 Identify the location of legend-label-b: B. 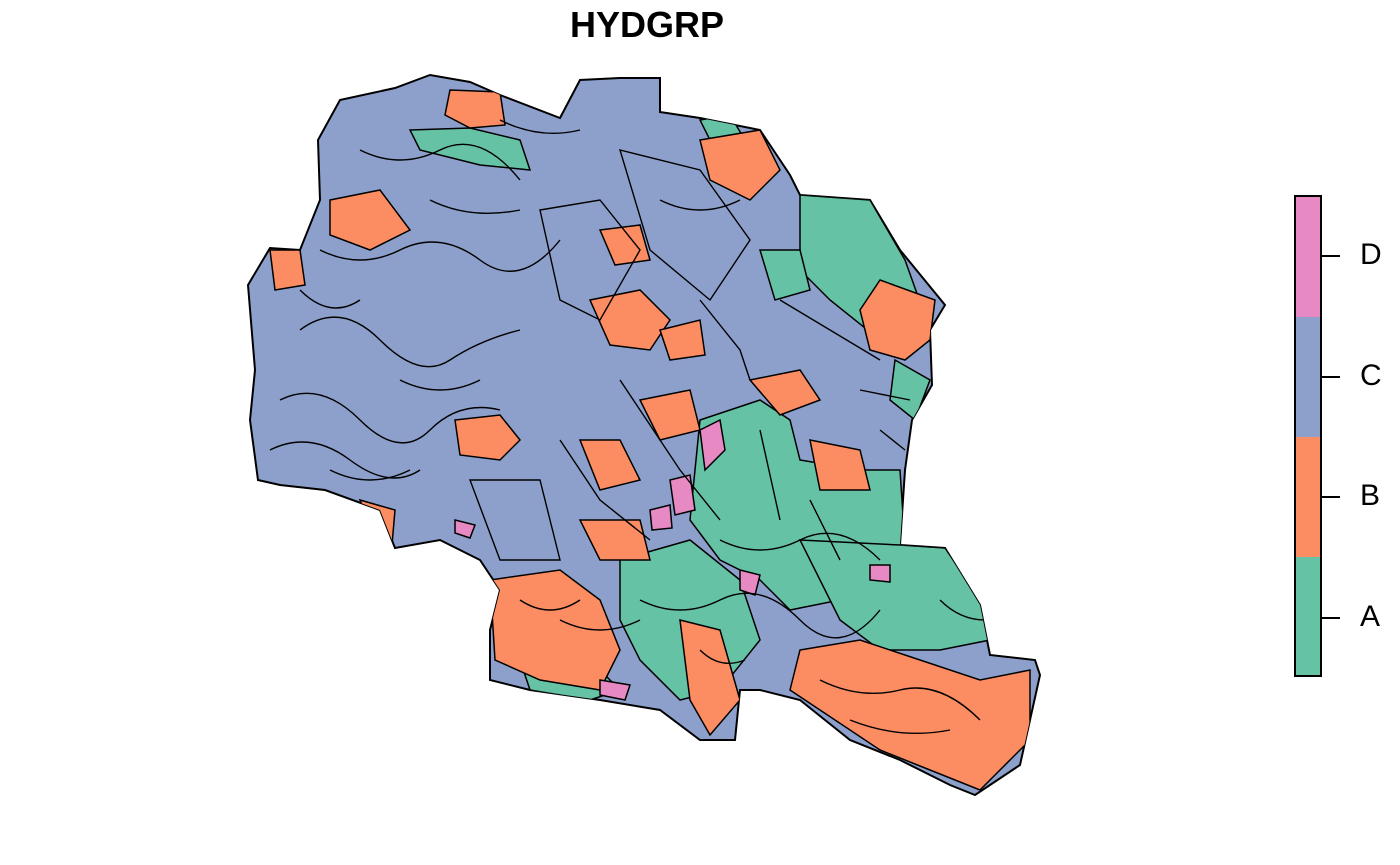
(1370, 495).